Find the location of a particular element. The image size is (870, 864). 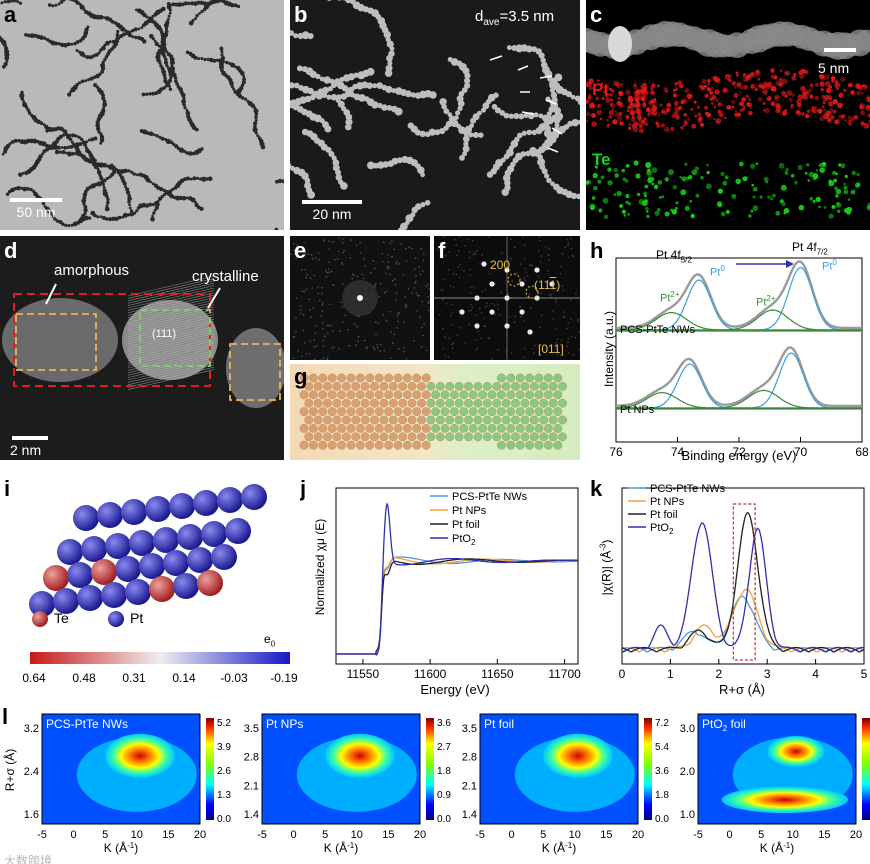

map-x-tick: 15 is located at coordinates (824, 835).